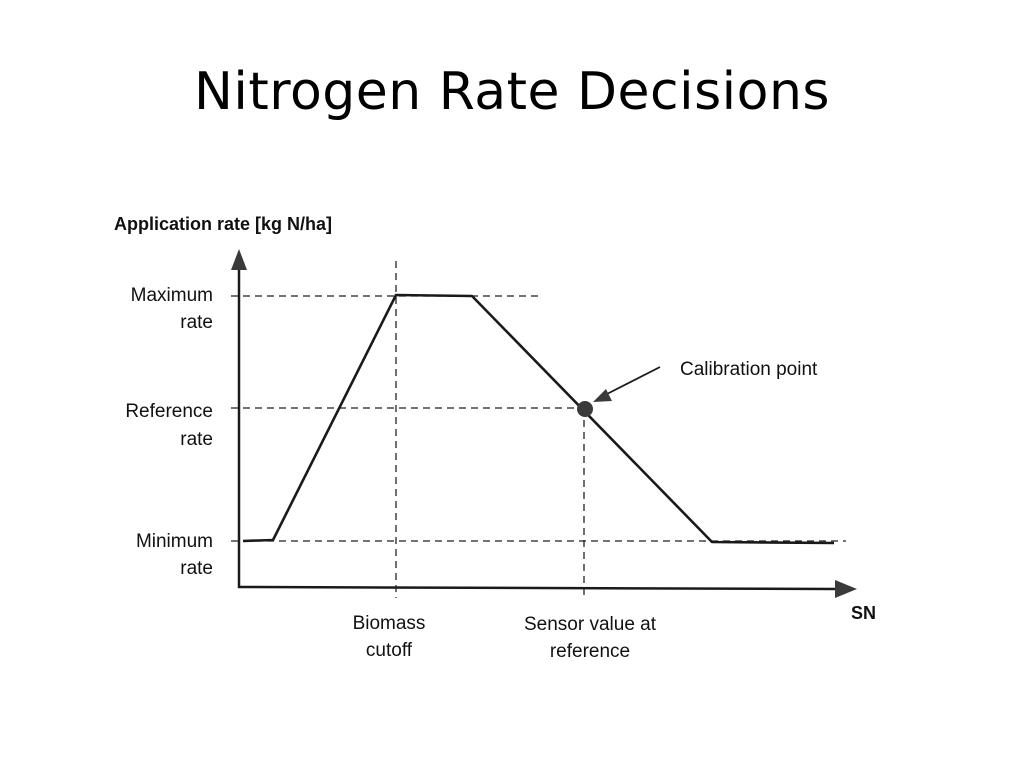  I want to click on callout-arrow-line, so click(632, 381).